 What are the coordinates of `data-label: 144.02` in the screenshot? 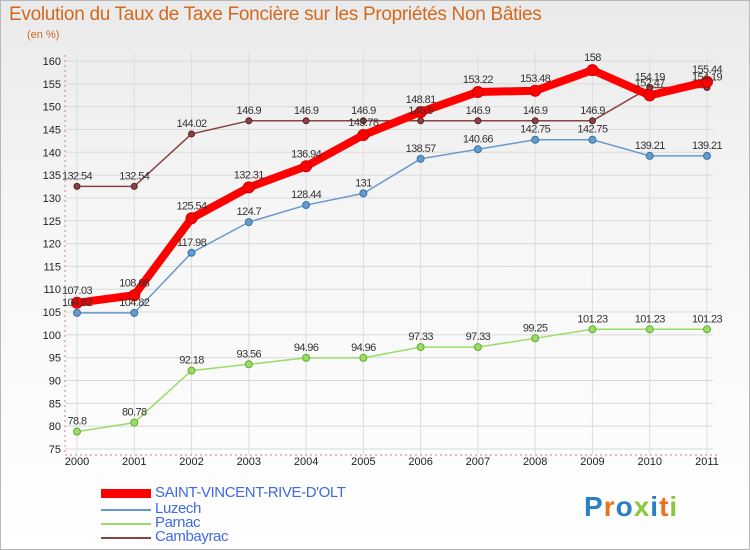 It's located at (192, 124).